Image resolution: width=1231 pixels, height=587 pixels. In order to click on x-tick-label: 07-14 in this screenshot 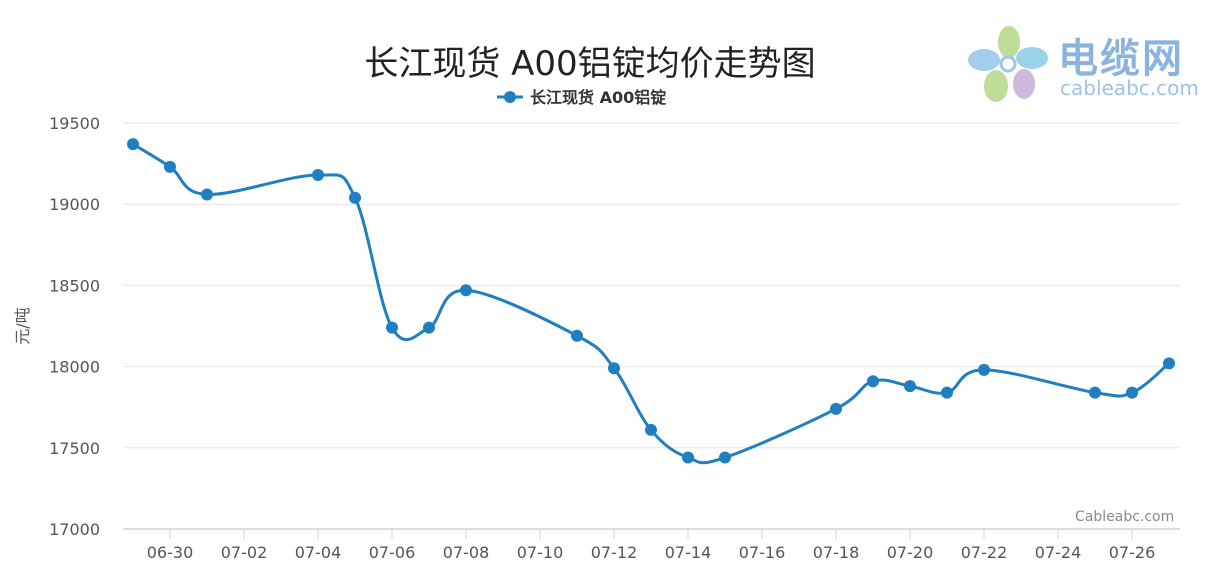, I will do `click(688, 552)`.